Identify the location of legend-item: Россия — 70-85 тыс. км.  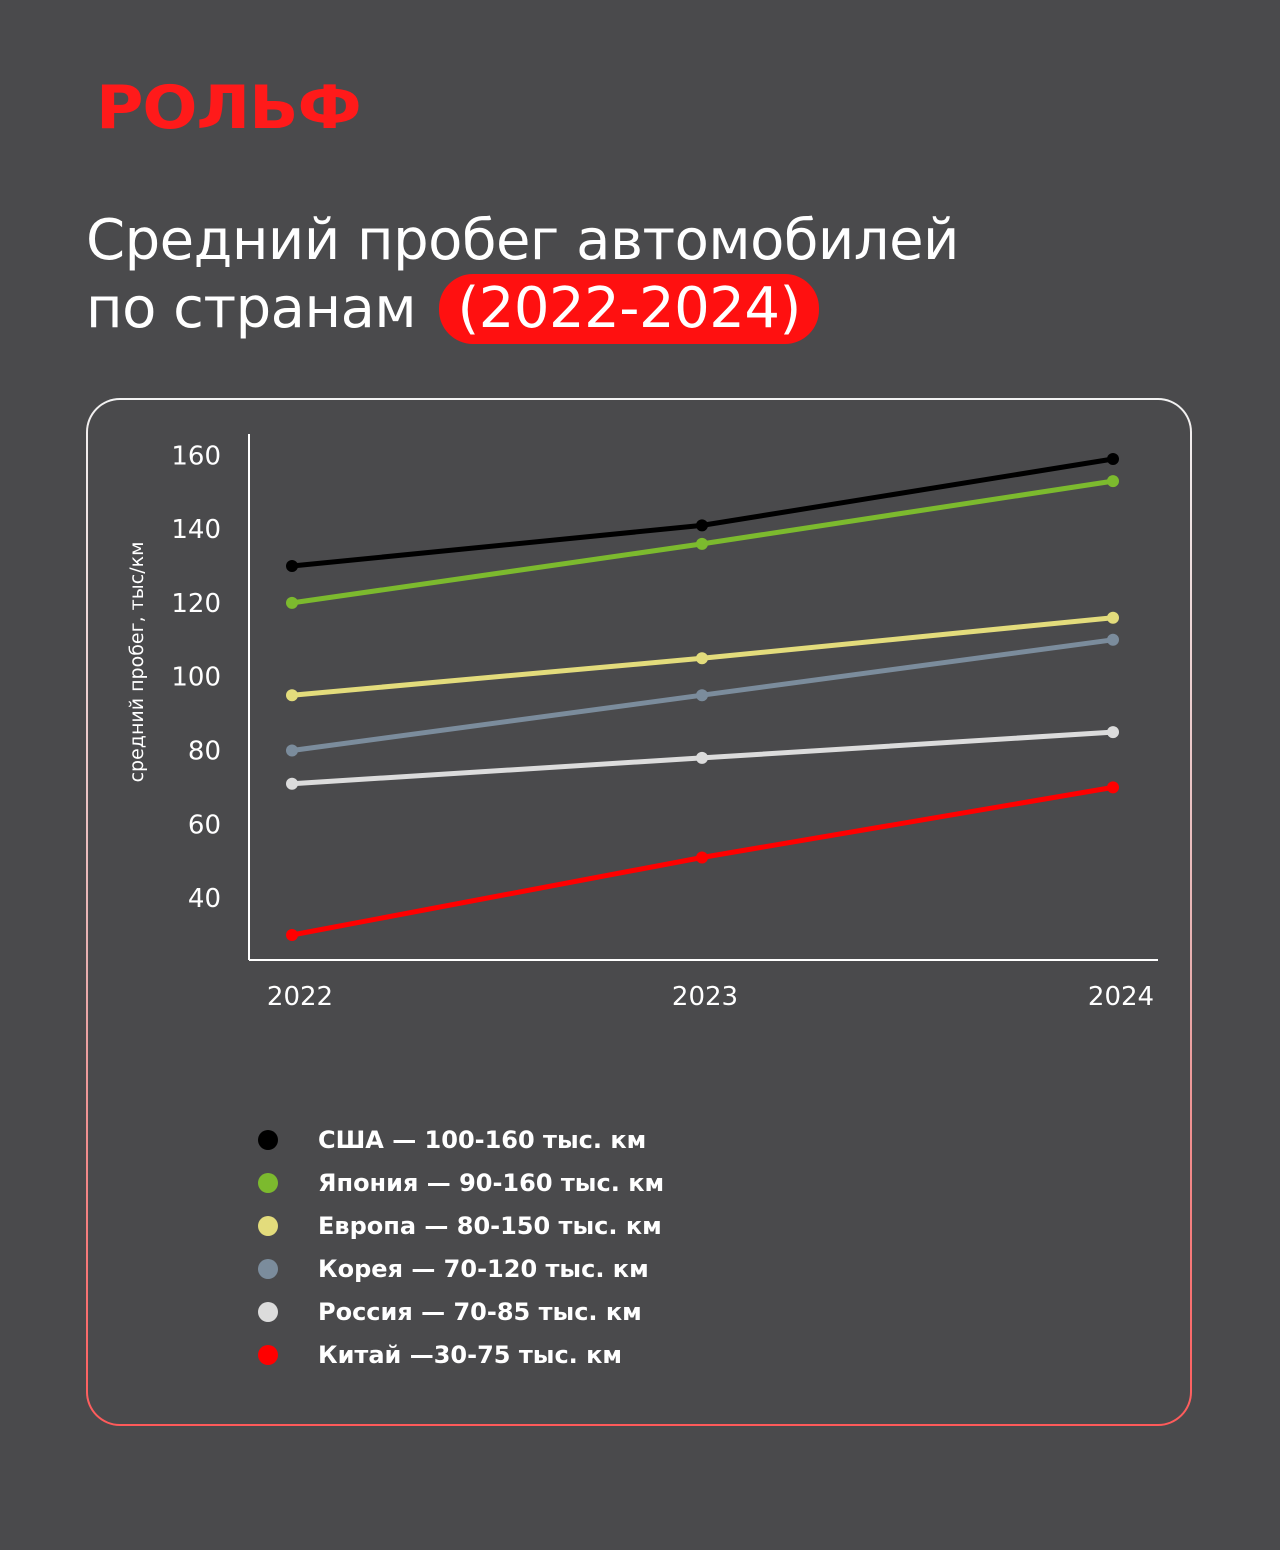
(460, 1311).